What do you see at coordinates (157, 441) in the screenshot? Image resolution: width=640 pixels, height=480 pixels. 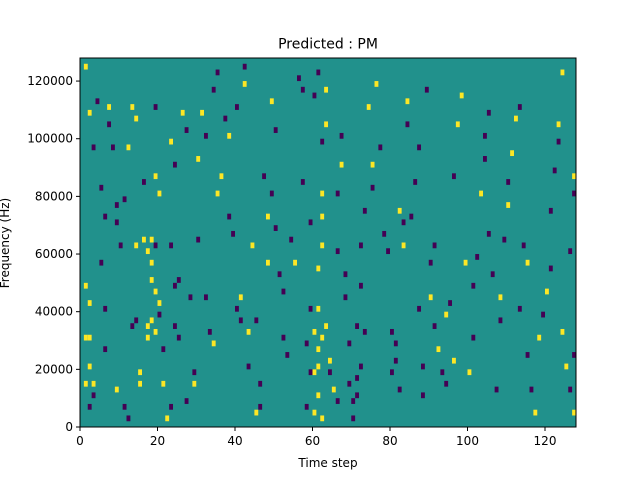 I see `x-tick-label: 20` at bounding box center [157, 441].